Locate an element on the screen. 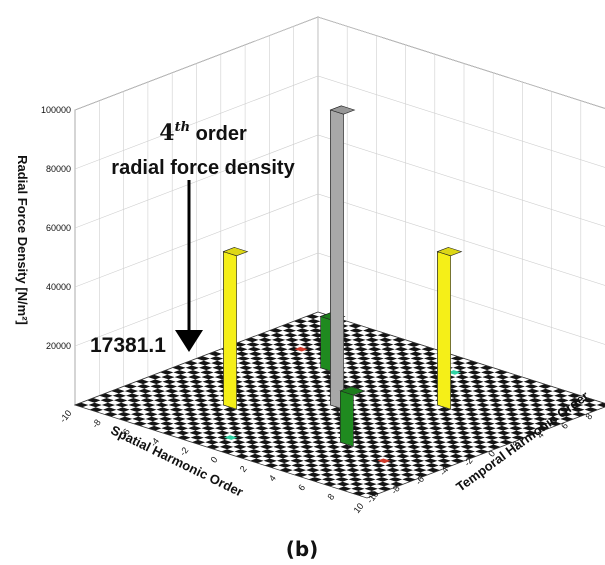  x-tick-label: -8 is located at coordinates (96, 423).